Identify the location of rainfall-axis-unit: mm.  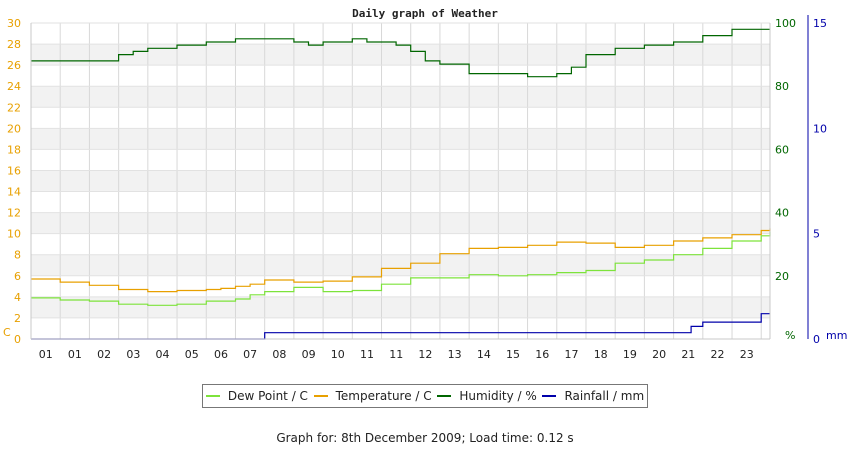
(836, 335).